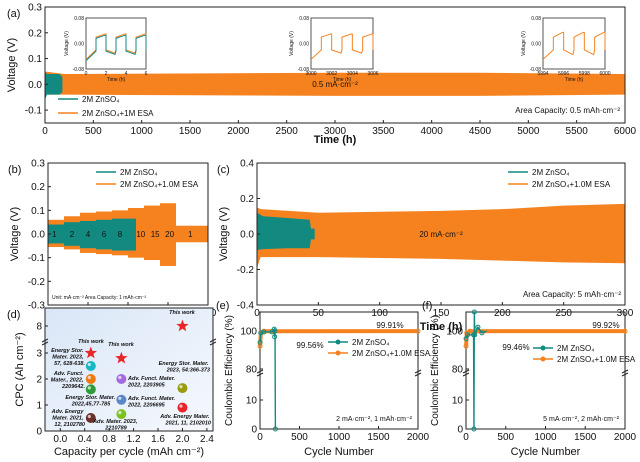 Image resolution: width=640 pixels, height=462 pixels. Describe the element at coordinates (309, 345) in the screenshot. I see `znso4-ce-label: 99.56%` at that location.